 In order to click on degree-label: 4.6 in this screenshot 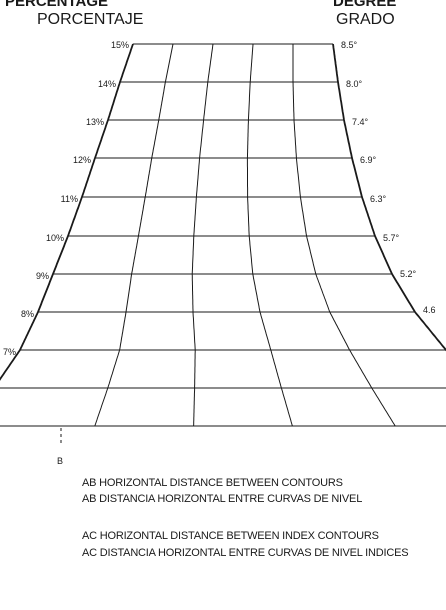, I will do `click(429, 310)`.